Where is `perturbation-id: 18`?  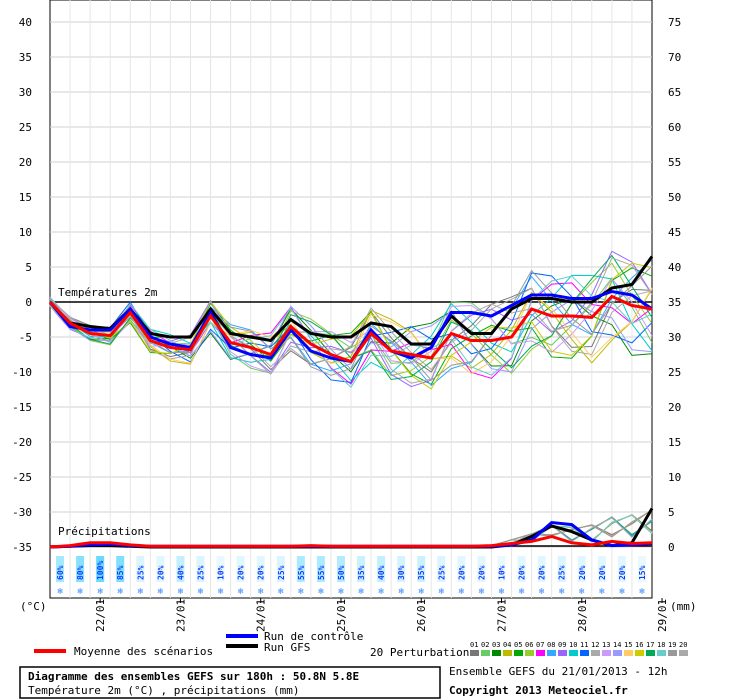
perturbation-id: 18 is located at coordinates (661, 645).